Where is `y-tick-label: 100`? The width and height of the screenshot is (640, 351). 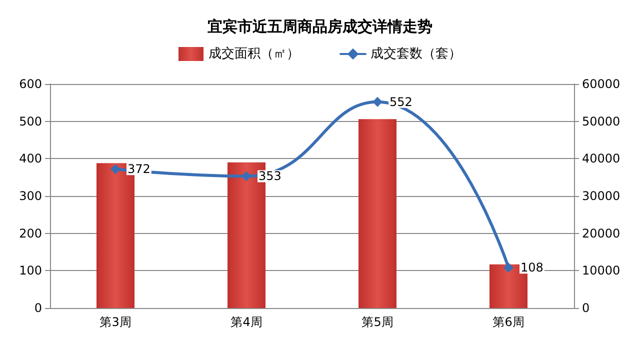 y-tick-label: 100 is located at coordinates (30, 271).